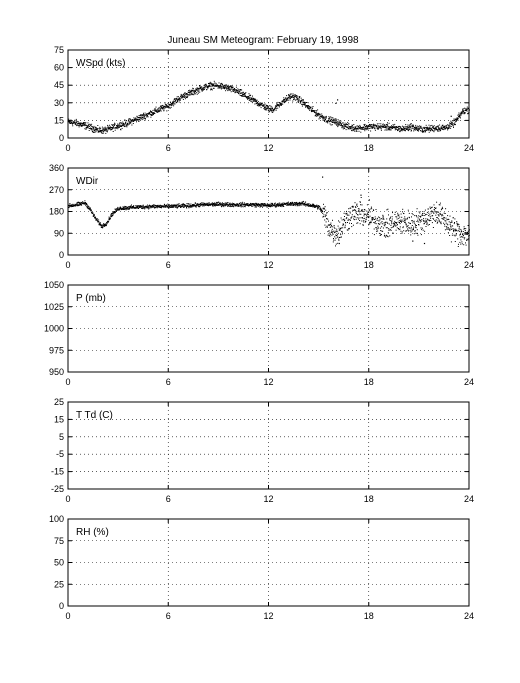 The image size is (520, 683). Describe the element at coordinates (168, 148) in the screenshot. I see `x-tick-label: 6` at that location.